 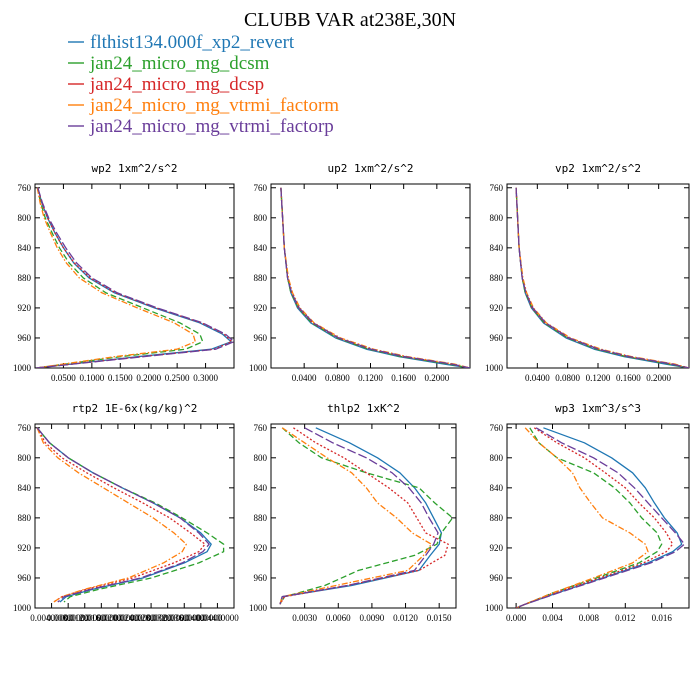 What do you see at coordinates (363, 408) in the screenshot?
I see `panel-title: thlp2 1xK^2` at bounding box center [363, 408].